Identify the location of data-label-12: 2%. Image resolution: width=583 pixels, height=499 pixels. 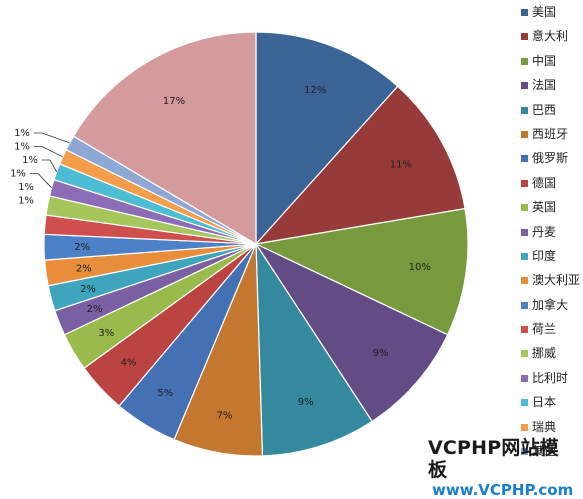
(82, 247).